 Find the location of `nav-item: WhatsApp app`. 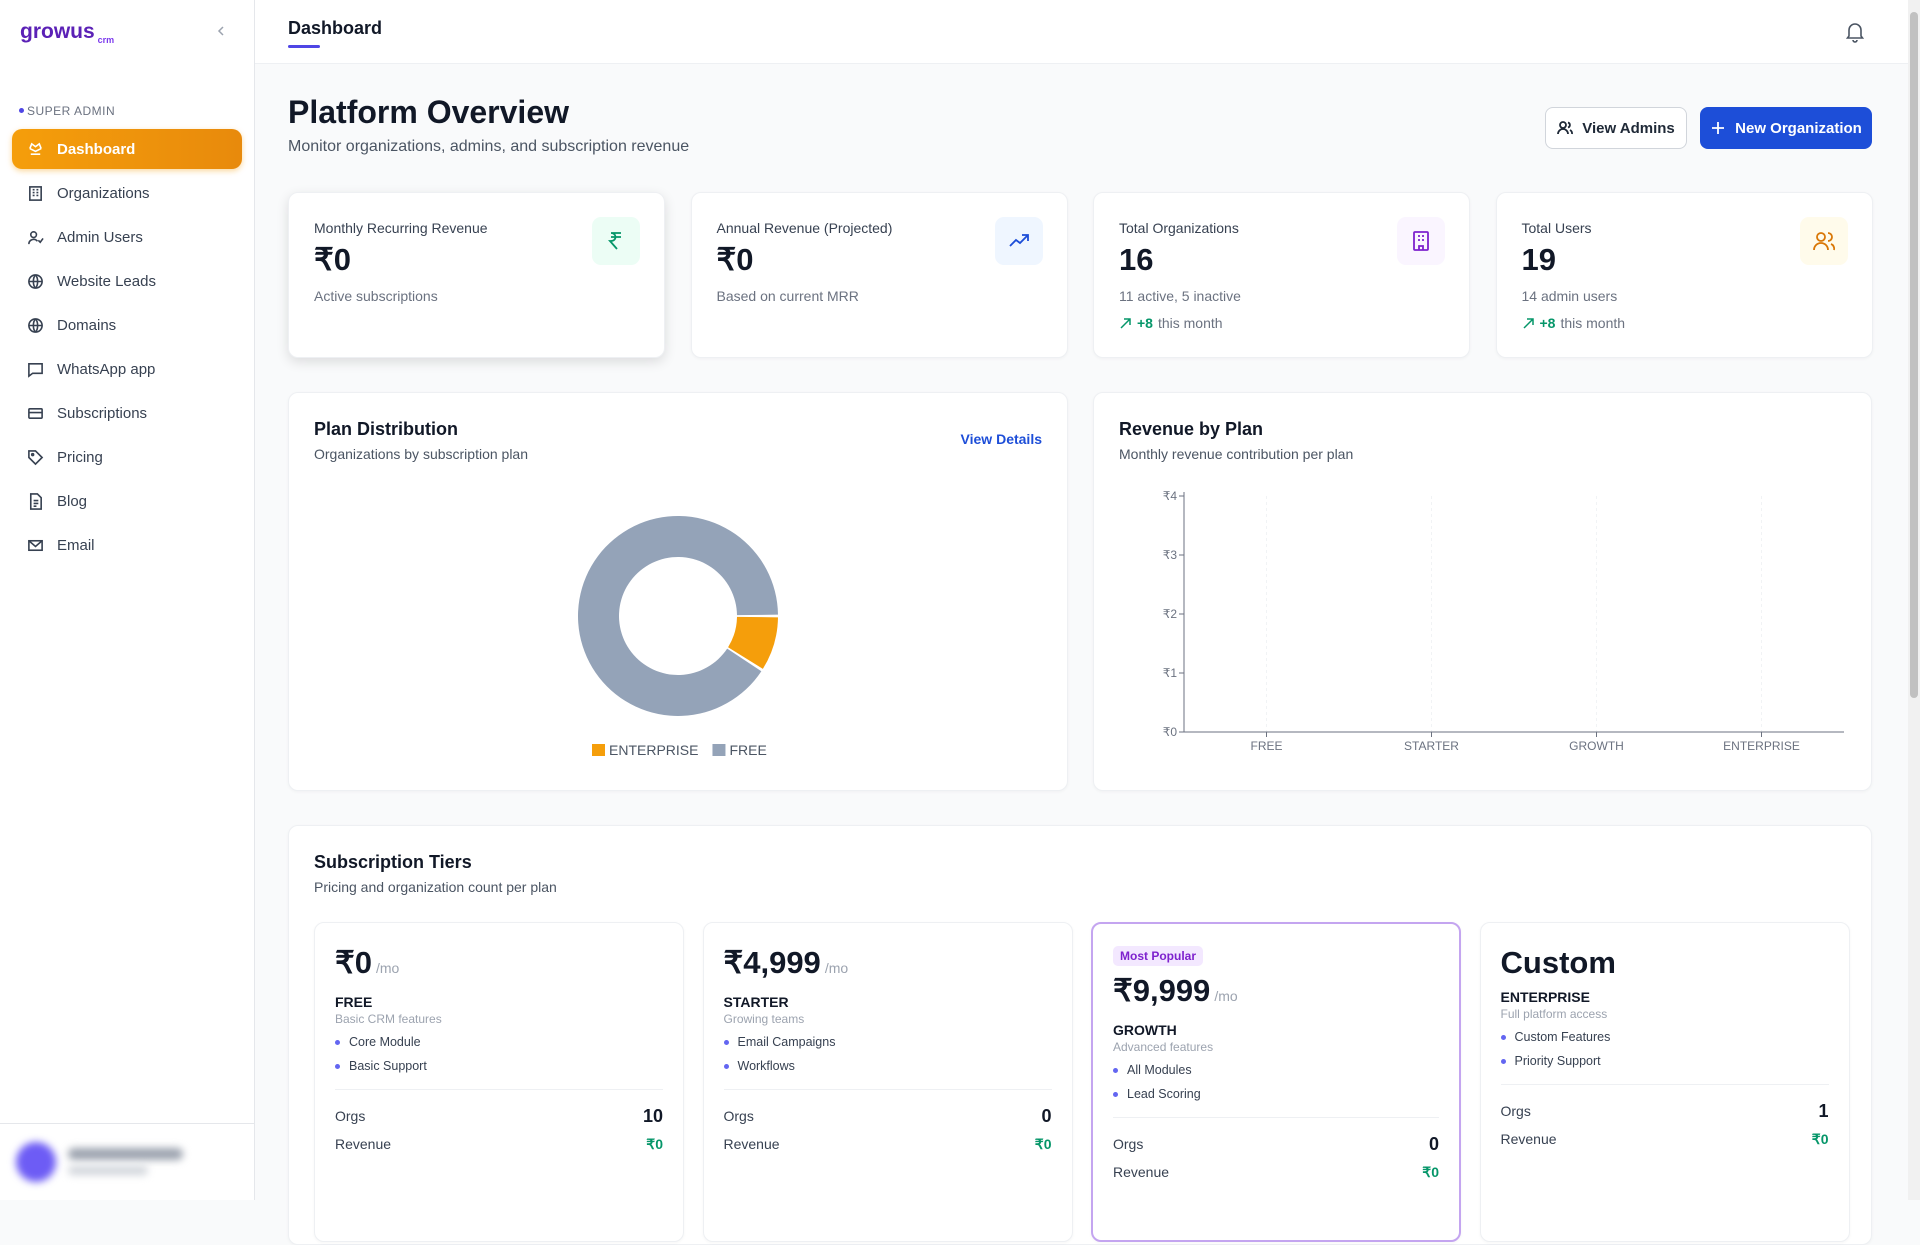

nav-item: WhatsApp app is located at coordinates (127, 369).